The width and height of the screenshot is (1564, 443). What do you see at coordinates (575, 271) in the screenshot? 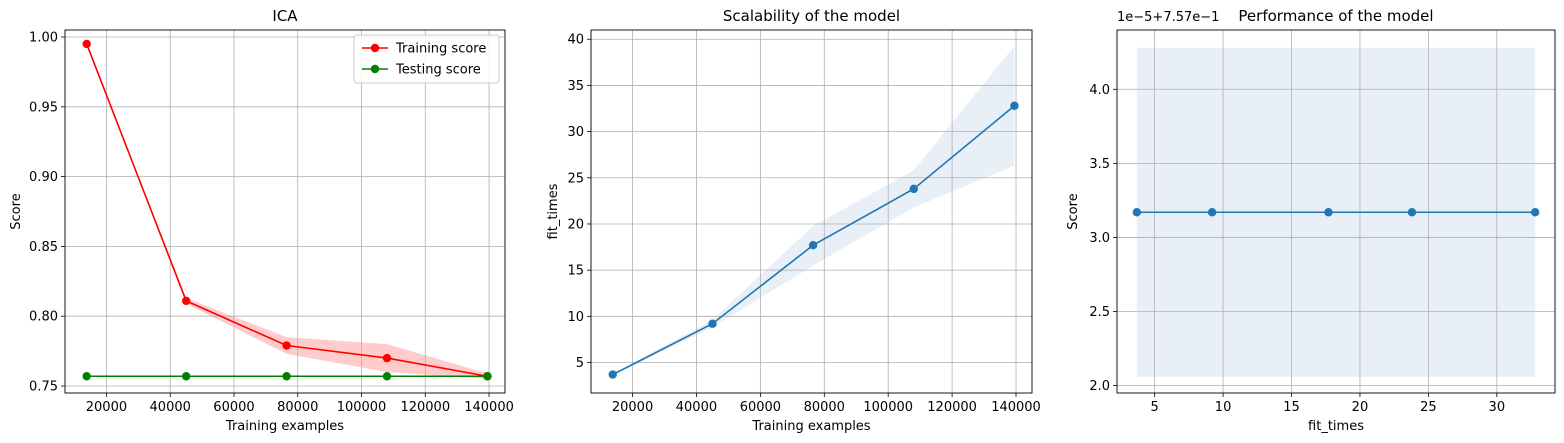
I see `y-tick-label: 15` at bounding box center [575, 271].